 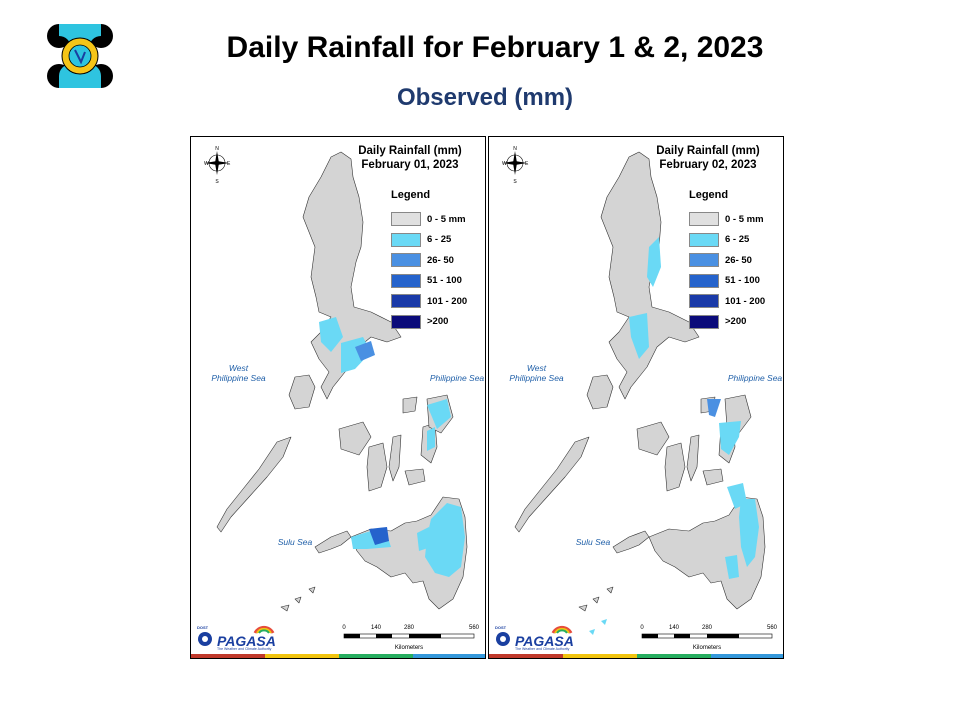 What do you see at coordinates (734, 240) in the screenshot?
I see `legend-item: 6 - 25` at bounding box center [734, 240].